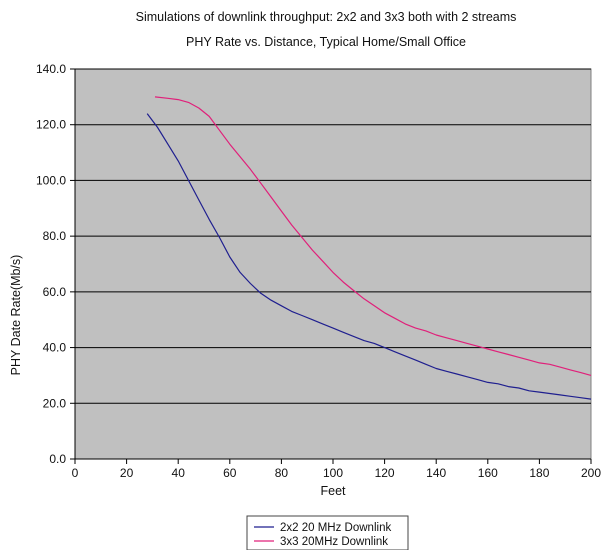 The width and height of the screenshot is (603, 550). Describe the element at coordinates (57, 459) in the screenshot. I see `y-tick-label: 0.0` at that location.